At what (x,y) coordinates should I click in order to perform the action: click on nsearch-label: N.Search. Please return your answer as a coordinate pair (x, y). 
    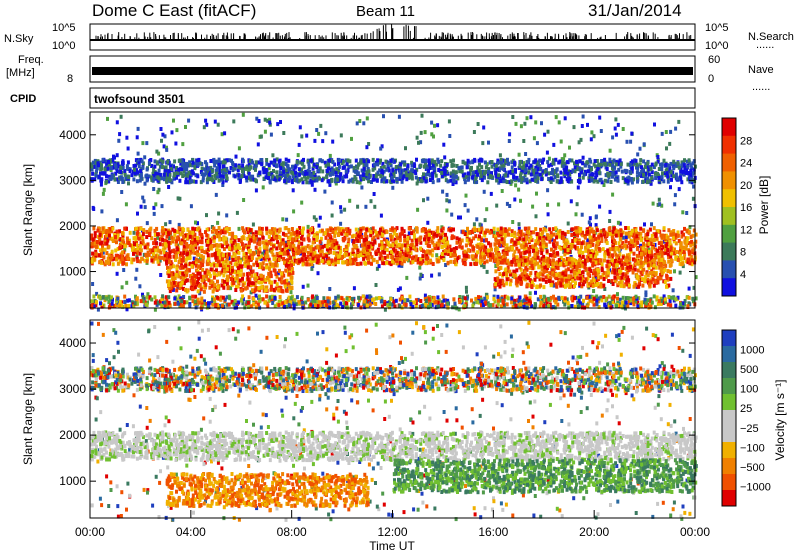
    Looking at the image, I should click on (771, 37).